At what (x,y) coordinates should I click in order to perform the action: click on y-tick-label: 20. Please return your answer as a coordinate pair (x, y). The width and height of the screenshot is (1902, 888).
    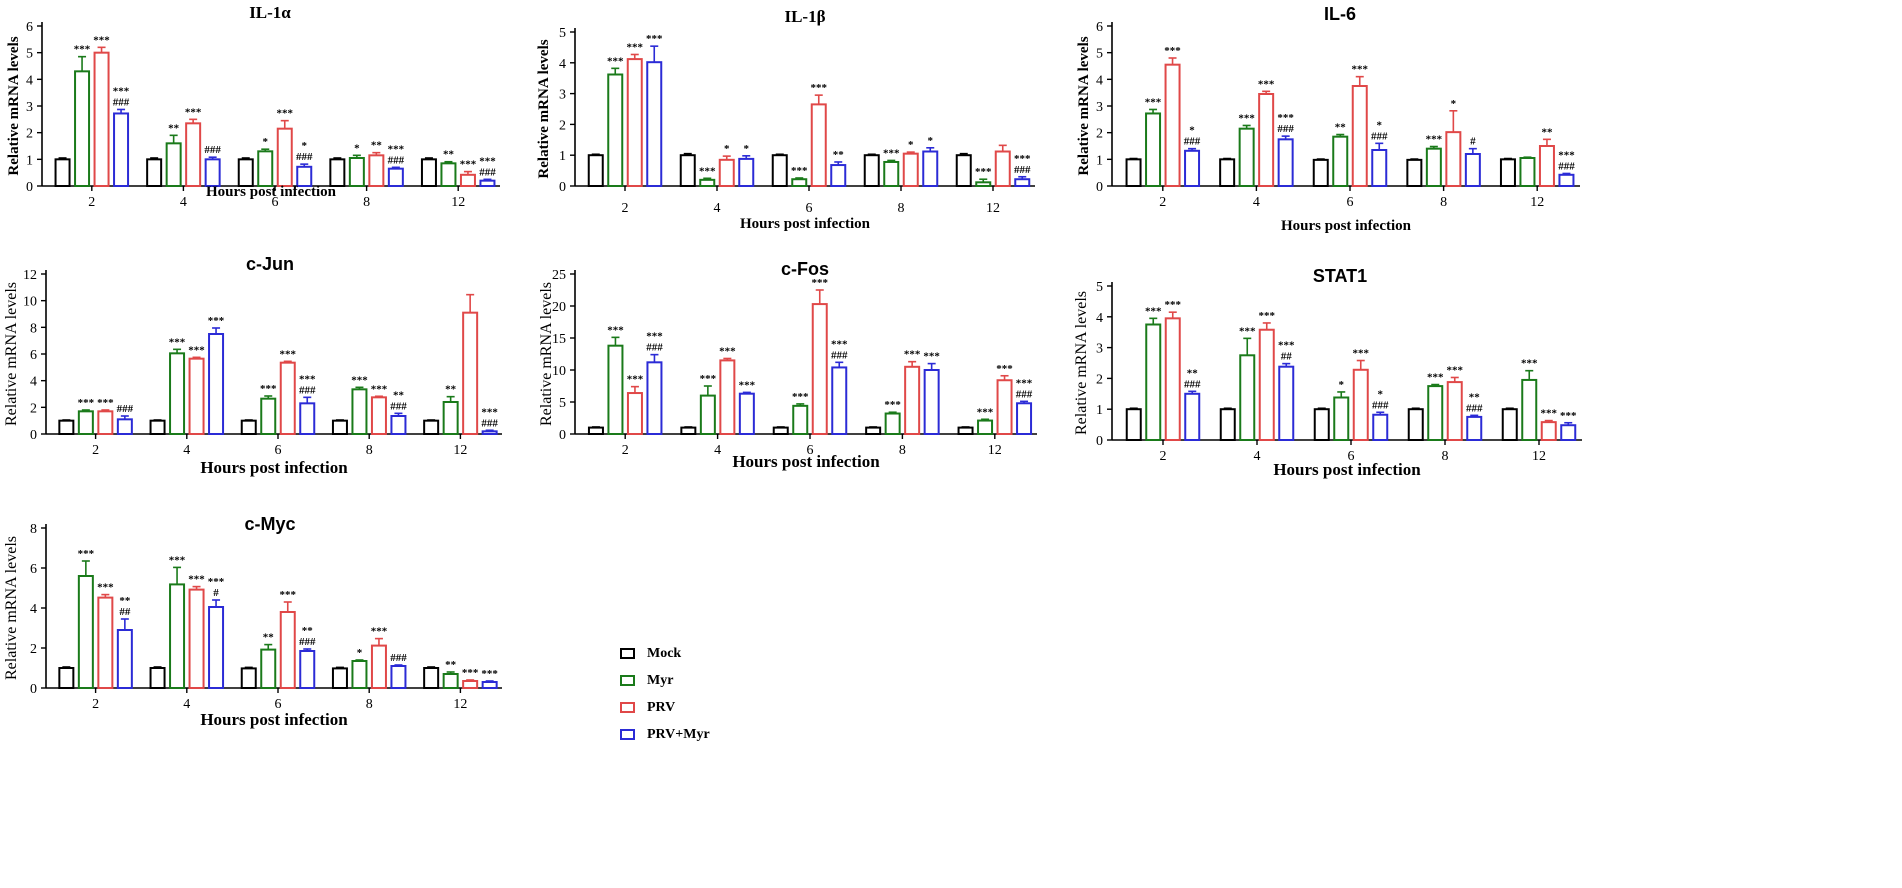
    Looking at the image, I should click on (559, 307).